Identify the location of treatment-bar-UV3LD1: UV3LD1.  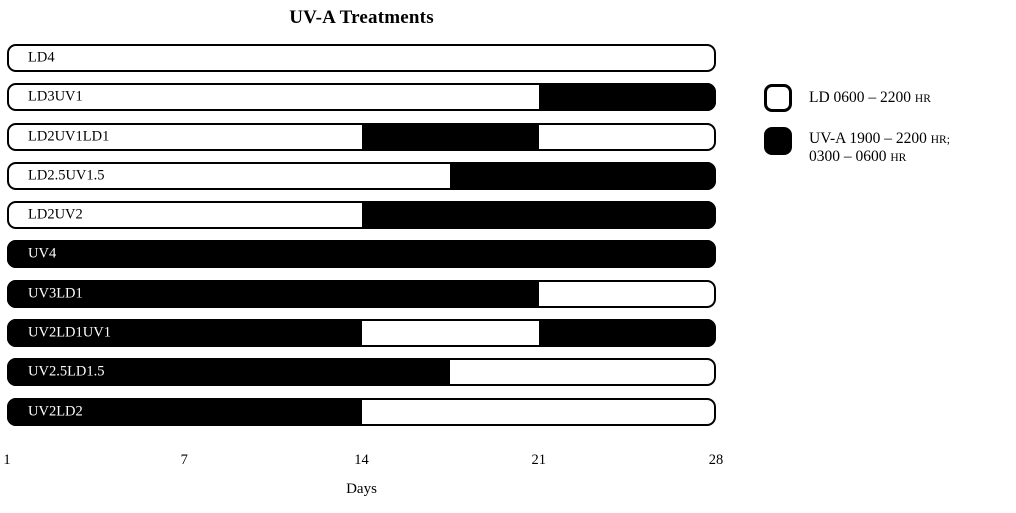
(361, 293).